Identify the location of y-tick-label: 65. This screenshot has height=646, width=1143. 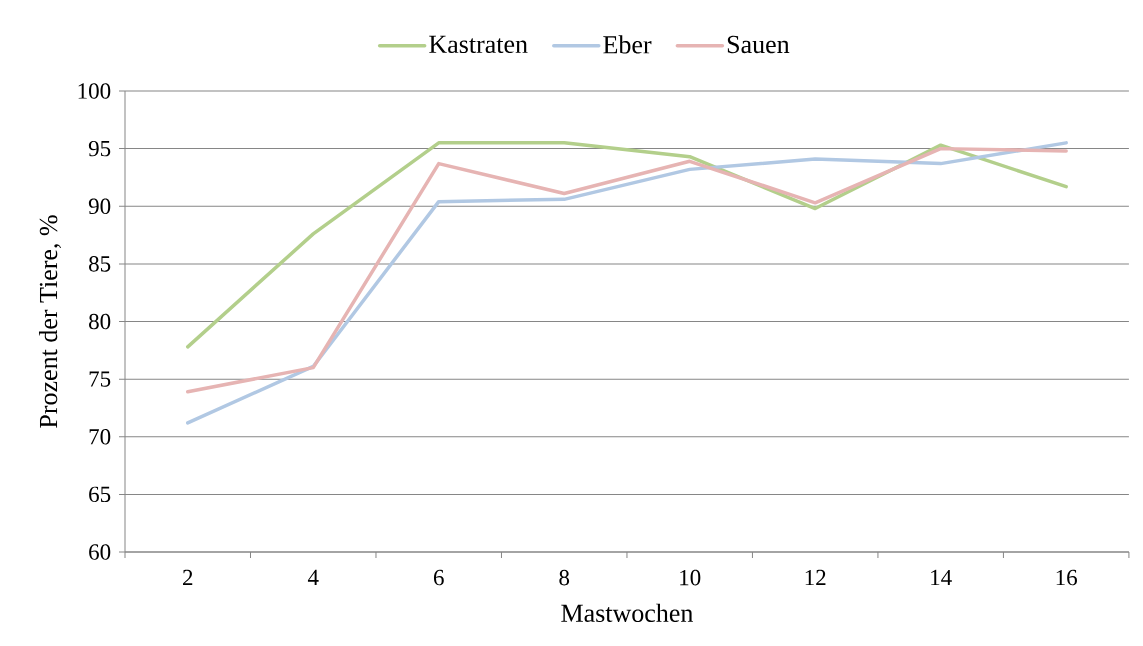
(100, 494).